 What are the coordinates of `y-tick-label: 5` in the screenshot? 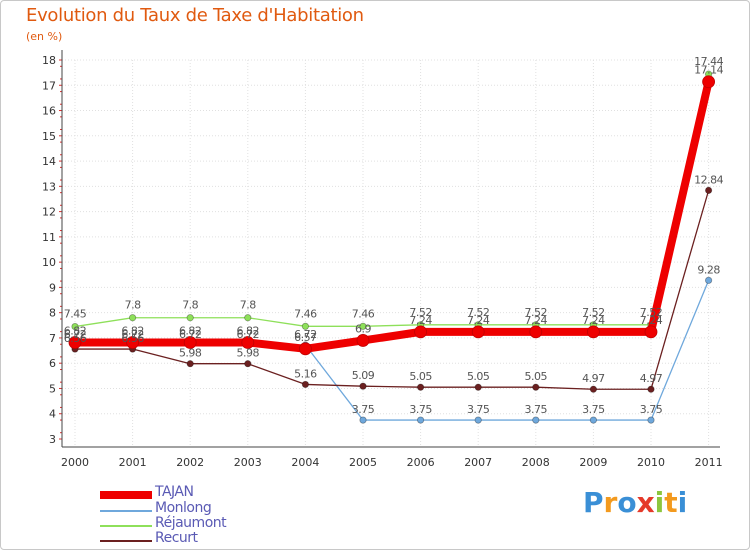 It's located at (52, 388).